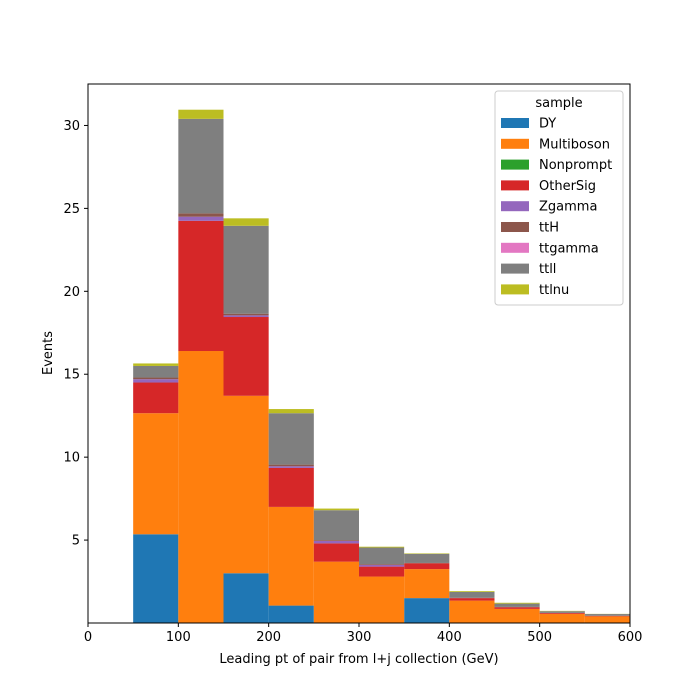 This screenshot has height=700, width=700. Describe the element at coordinates (547, 269) in the screenshot. I see `legend-label-ttll: ttll` at that location.